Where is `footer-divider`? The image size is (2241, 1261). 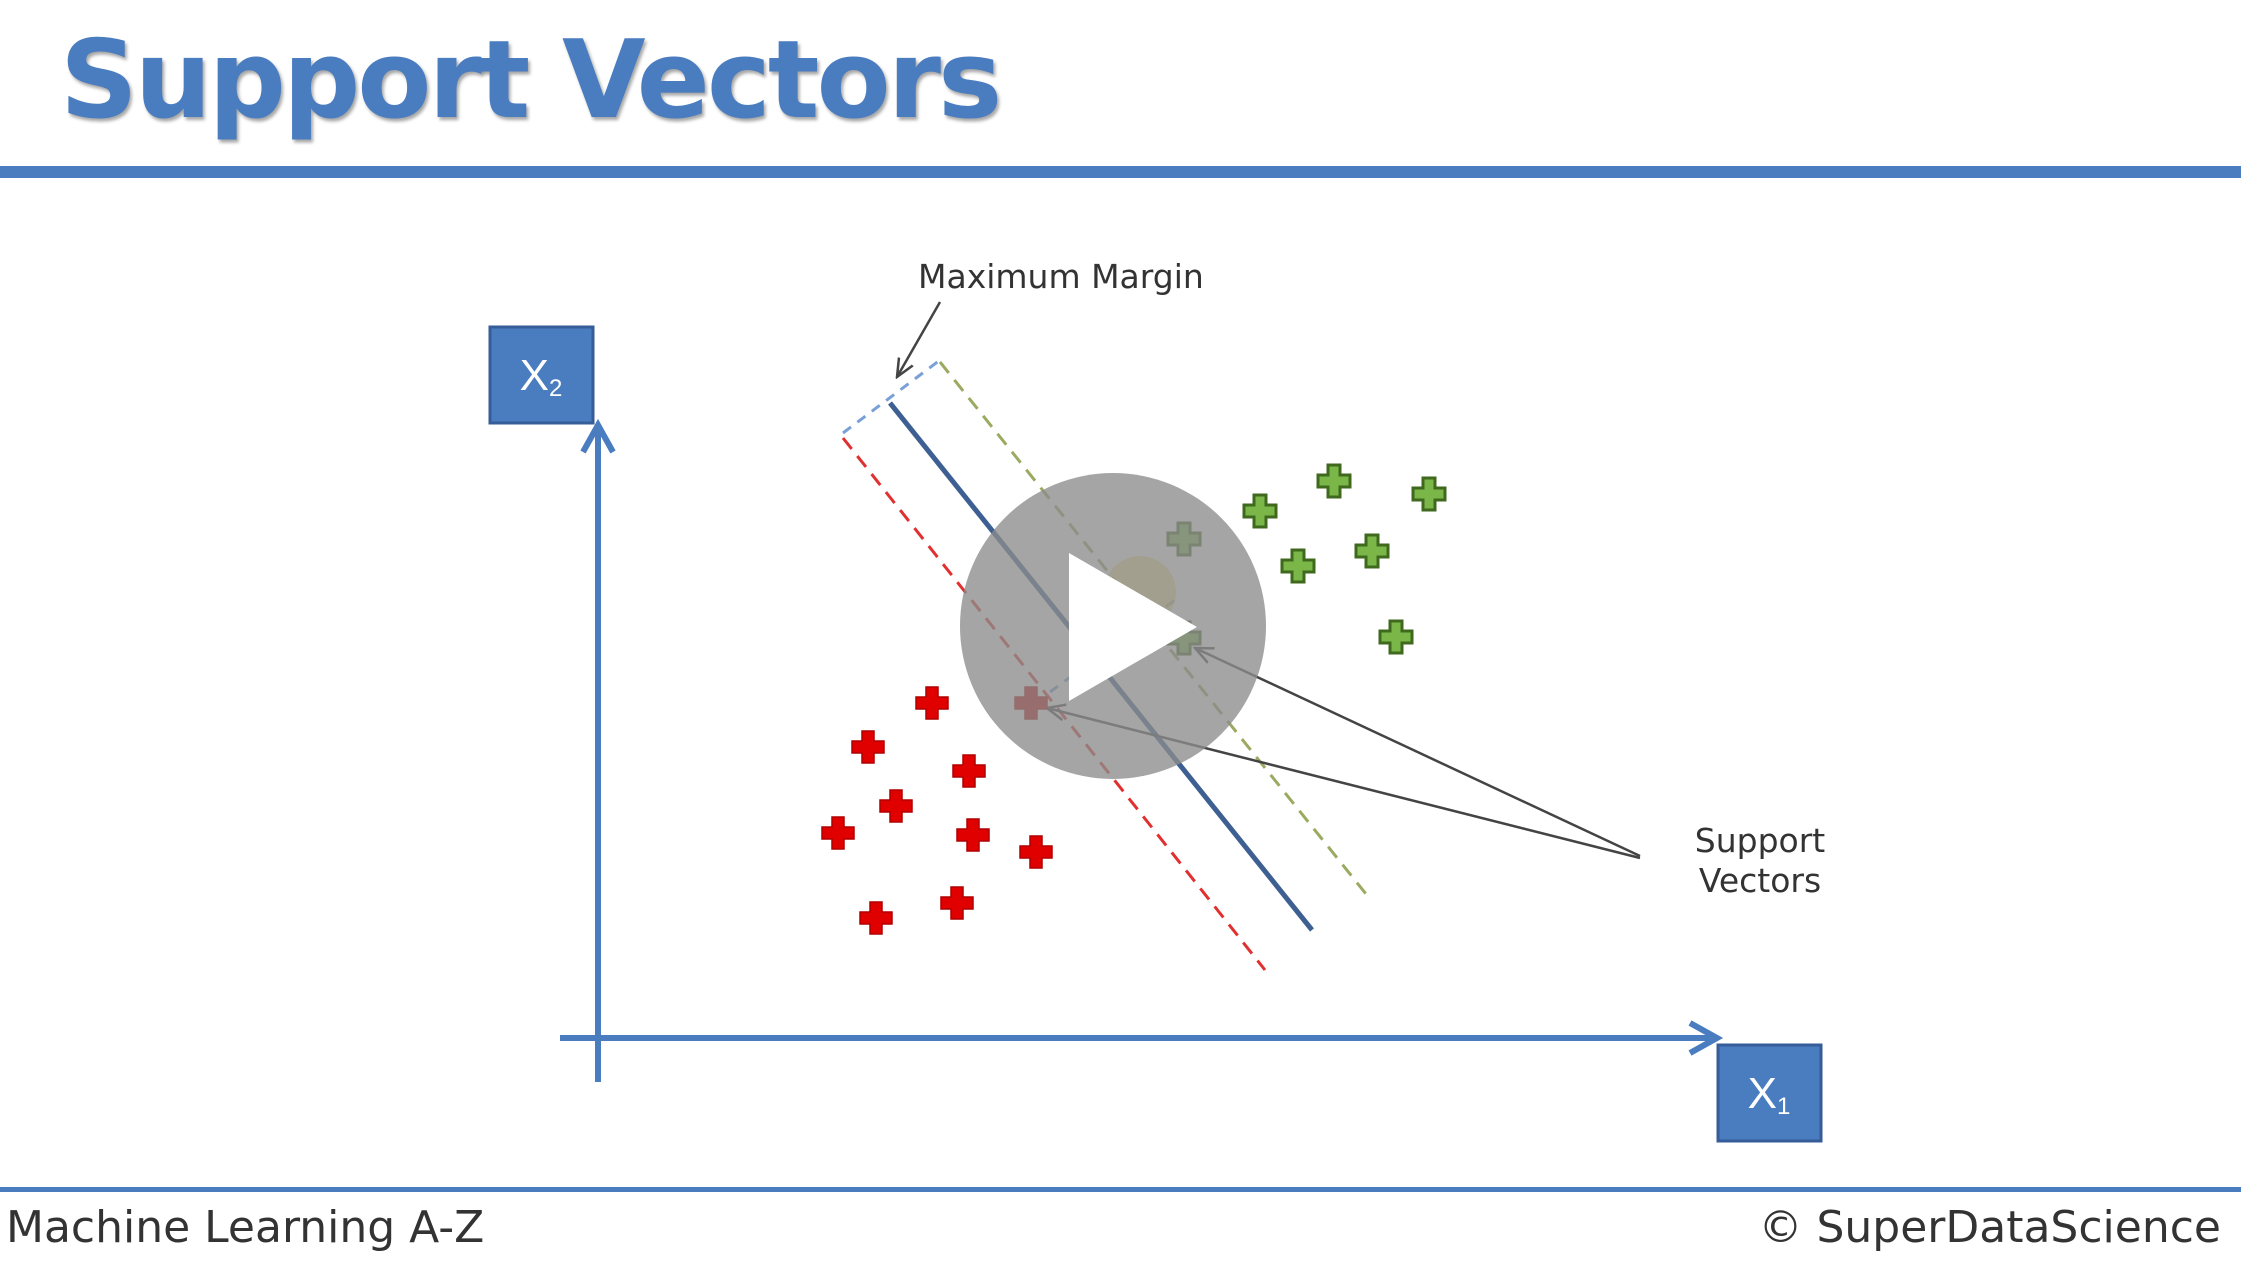 footer-divider is located at coordinates (1120, 1189).